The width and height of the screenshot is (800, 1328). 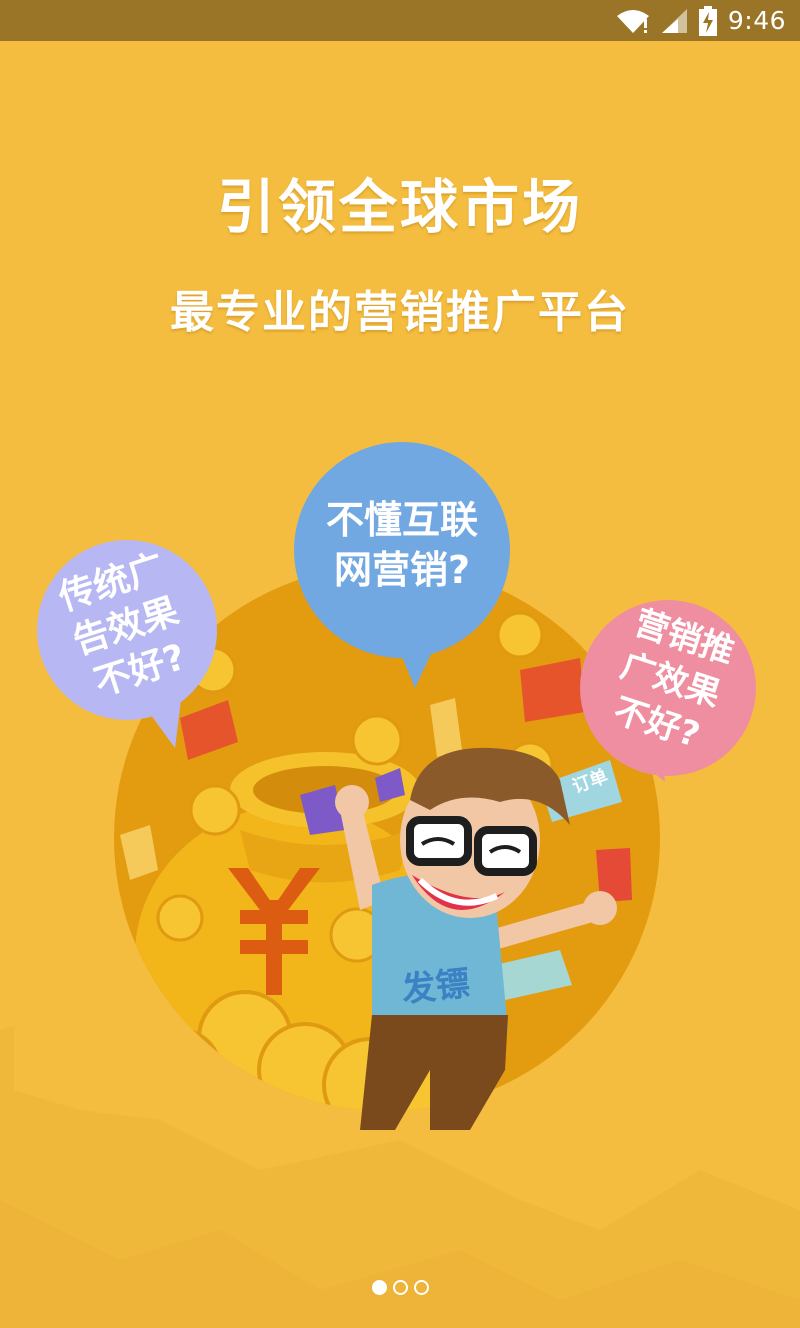 I want to click on bubble-center-line2: 网营销?, so click(x=402, y=570).